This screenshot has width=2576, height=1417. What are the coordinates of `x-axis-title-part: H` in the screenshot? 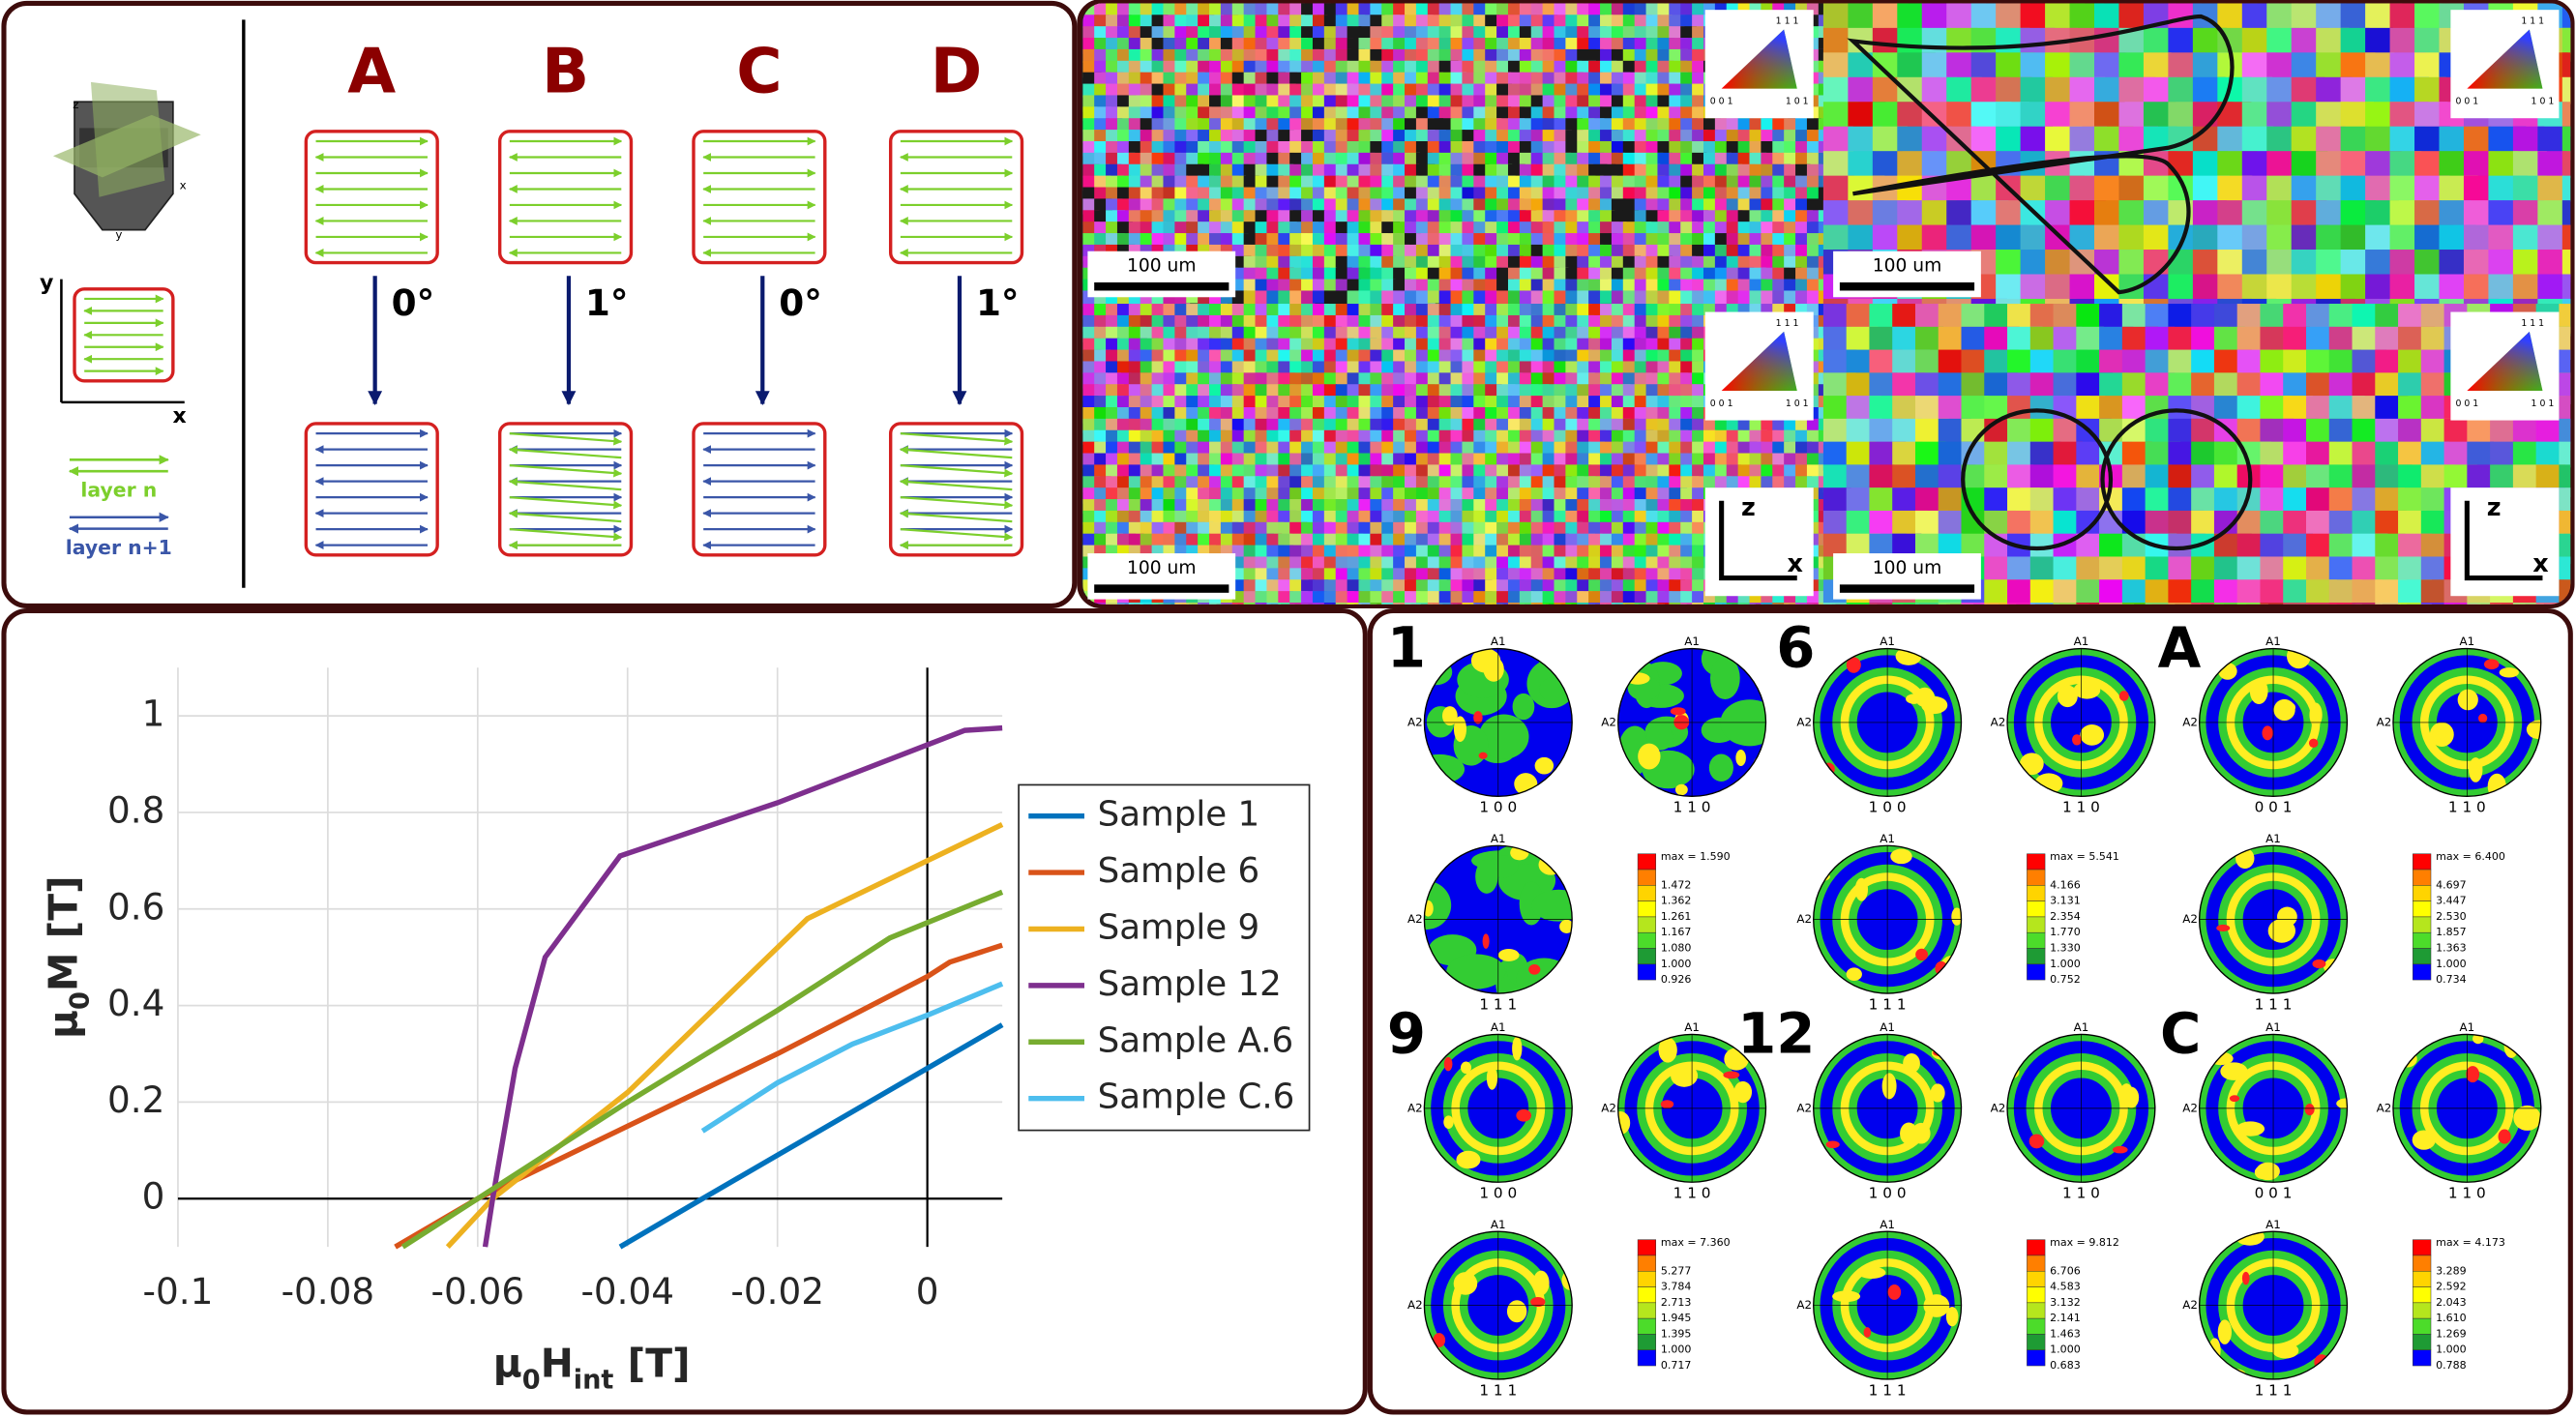 It's located at (558, 1363).